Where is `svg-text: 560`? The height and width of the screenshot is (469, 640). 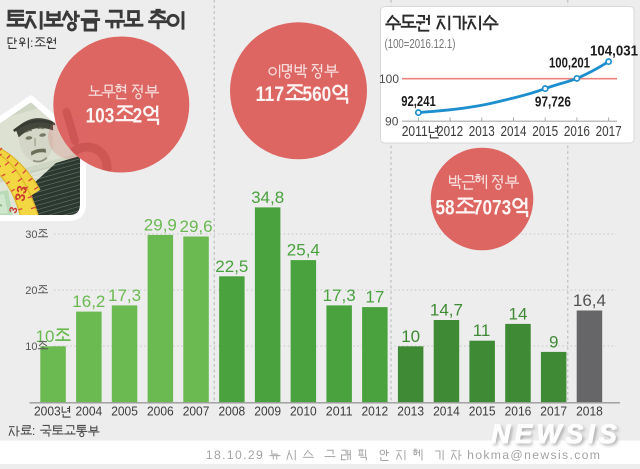
svg-text: 560 is located at coordinates (317, 94).